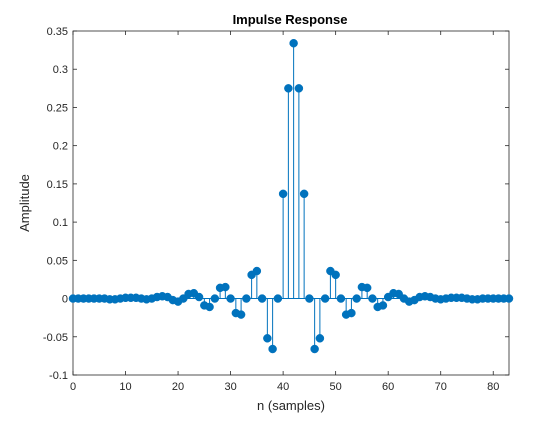 The image size is (560, 425). I want to click on y-tick-label: 0.05, so click(57, 261).